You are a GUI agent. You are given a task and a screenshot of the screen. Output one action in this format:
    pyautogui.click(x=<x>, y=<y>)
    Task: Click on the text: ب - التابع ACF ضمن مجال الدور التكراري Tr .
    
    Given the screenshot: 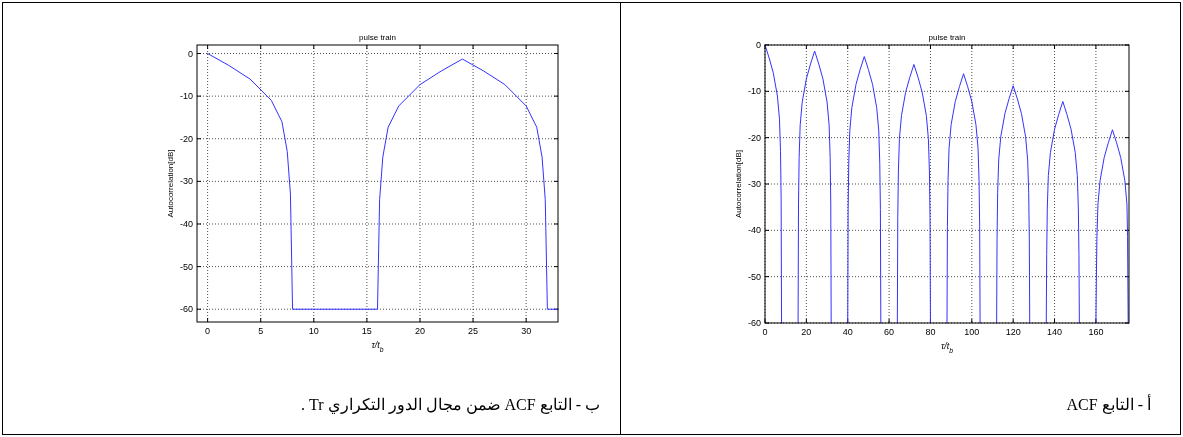 What is the action you would take?
    pyautogui.click(x=450, y=405)
    